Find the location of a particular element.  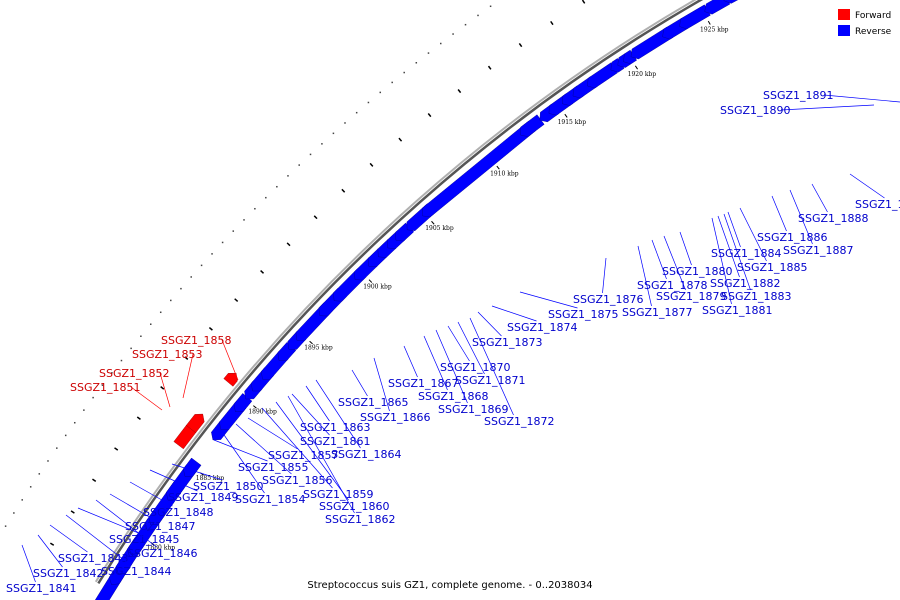

scale-tick-label: 1885 kbp is located at coordinates (210, 478).